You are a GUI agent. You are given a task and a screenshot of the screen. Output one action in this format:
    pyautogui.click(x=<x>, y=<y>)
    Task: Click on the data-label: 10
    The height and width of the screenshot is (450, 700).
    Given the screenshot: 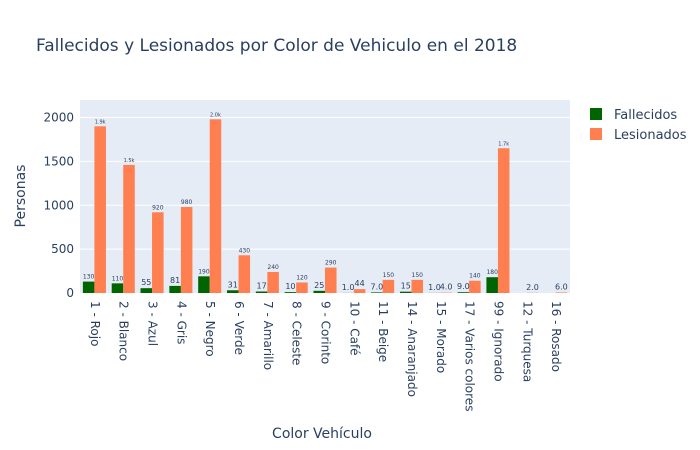 What is the action you would take?
    pyautogui.click(x=290, y=286)
    